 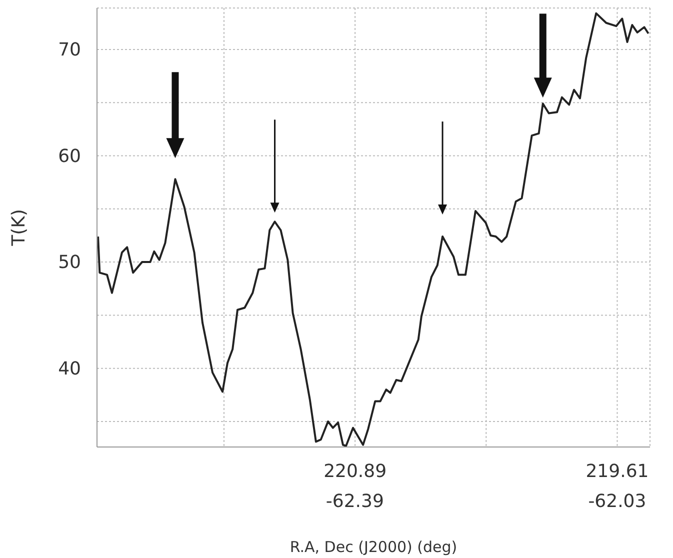 I want to click on y-tick-label: 60, so click(x=69, y=156).